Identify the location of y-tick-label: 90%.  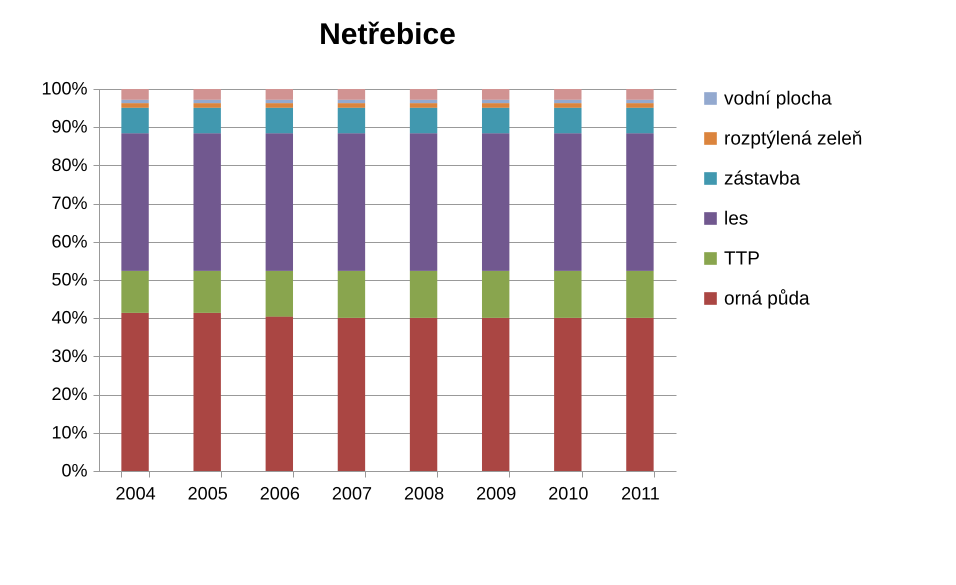
(69, 126).